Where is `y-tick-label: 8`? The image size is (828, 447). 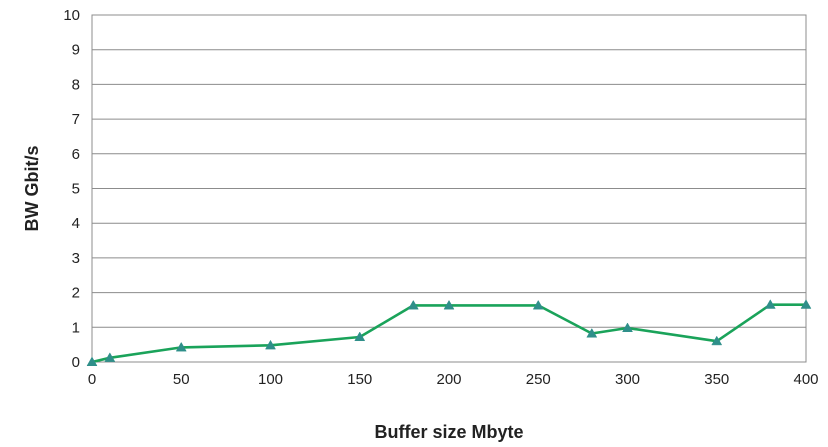 y-tick-label: 8 is located at coordinates (76, 84).